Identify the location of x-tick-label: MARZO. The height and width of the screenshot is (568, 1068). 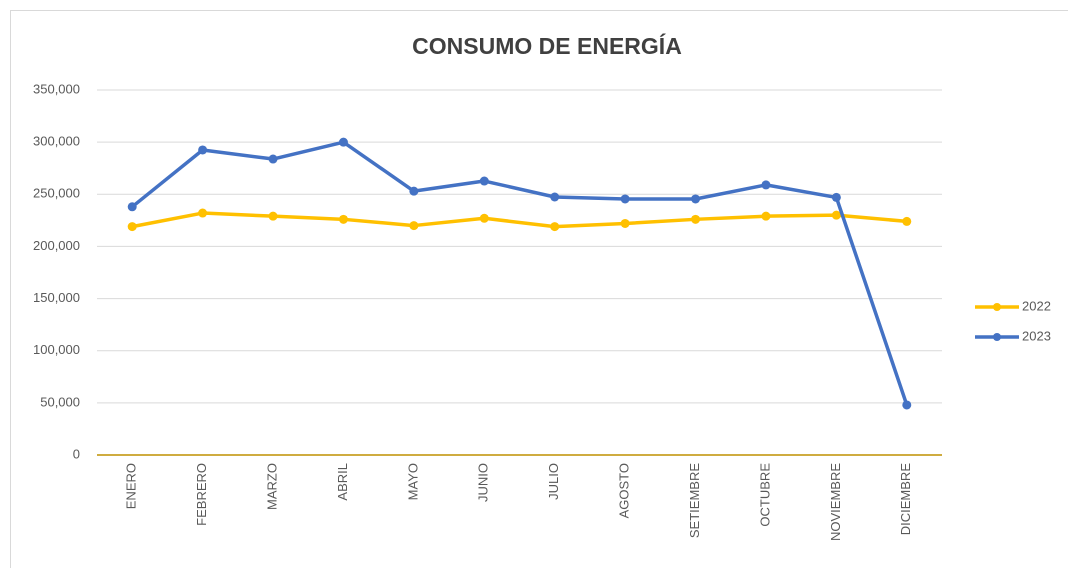
(271, 486).